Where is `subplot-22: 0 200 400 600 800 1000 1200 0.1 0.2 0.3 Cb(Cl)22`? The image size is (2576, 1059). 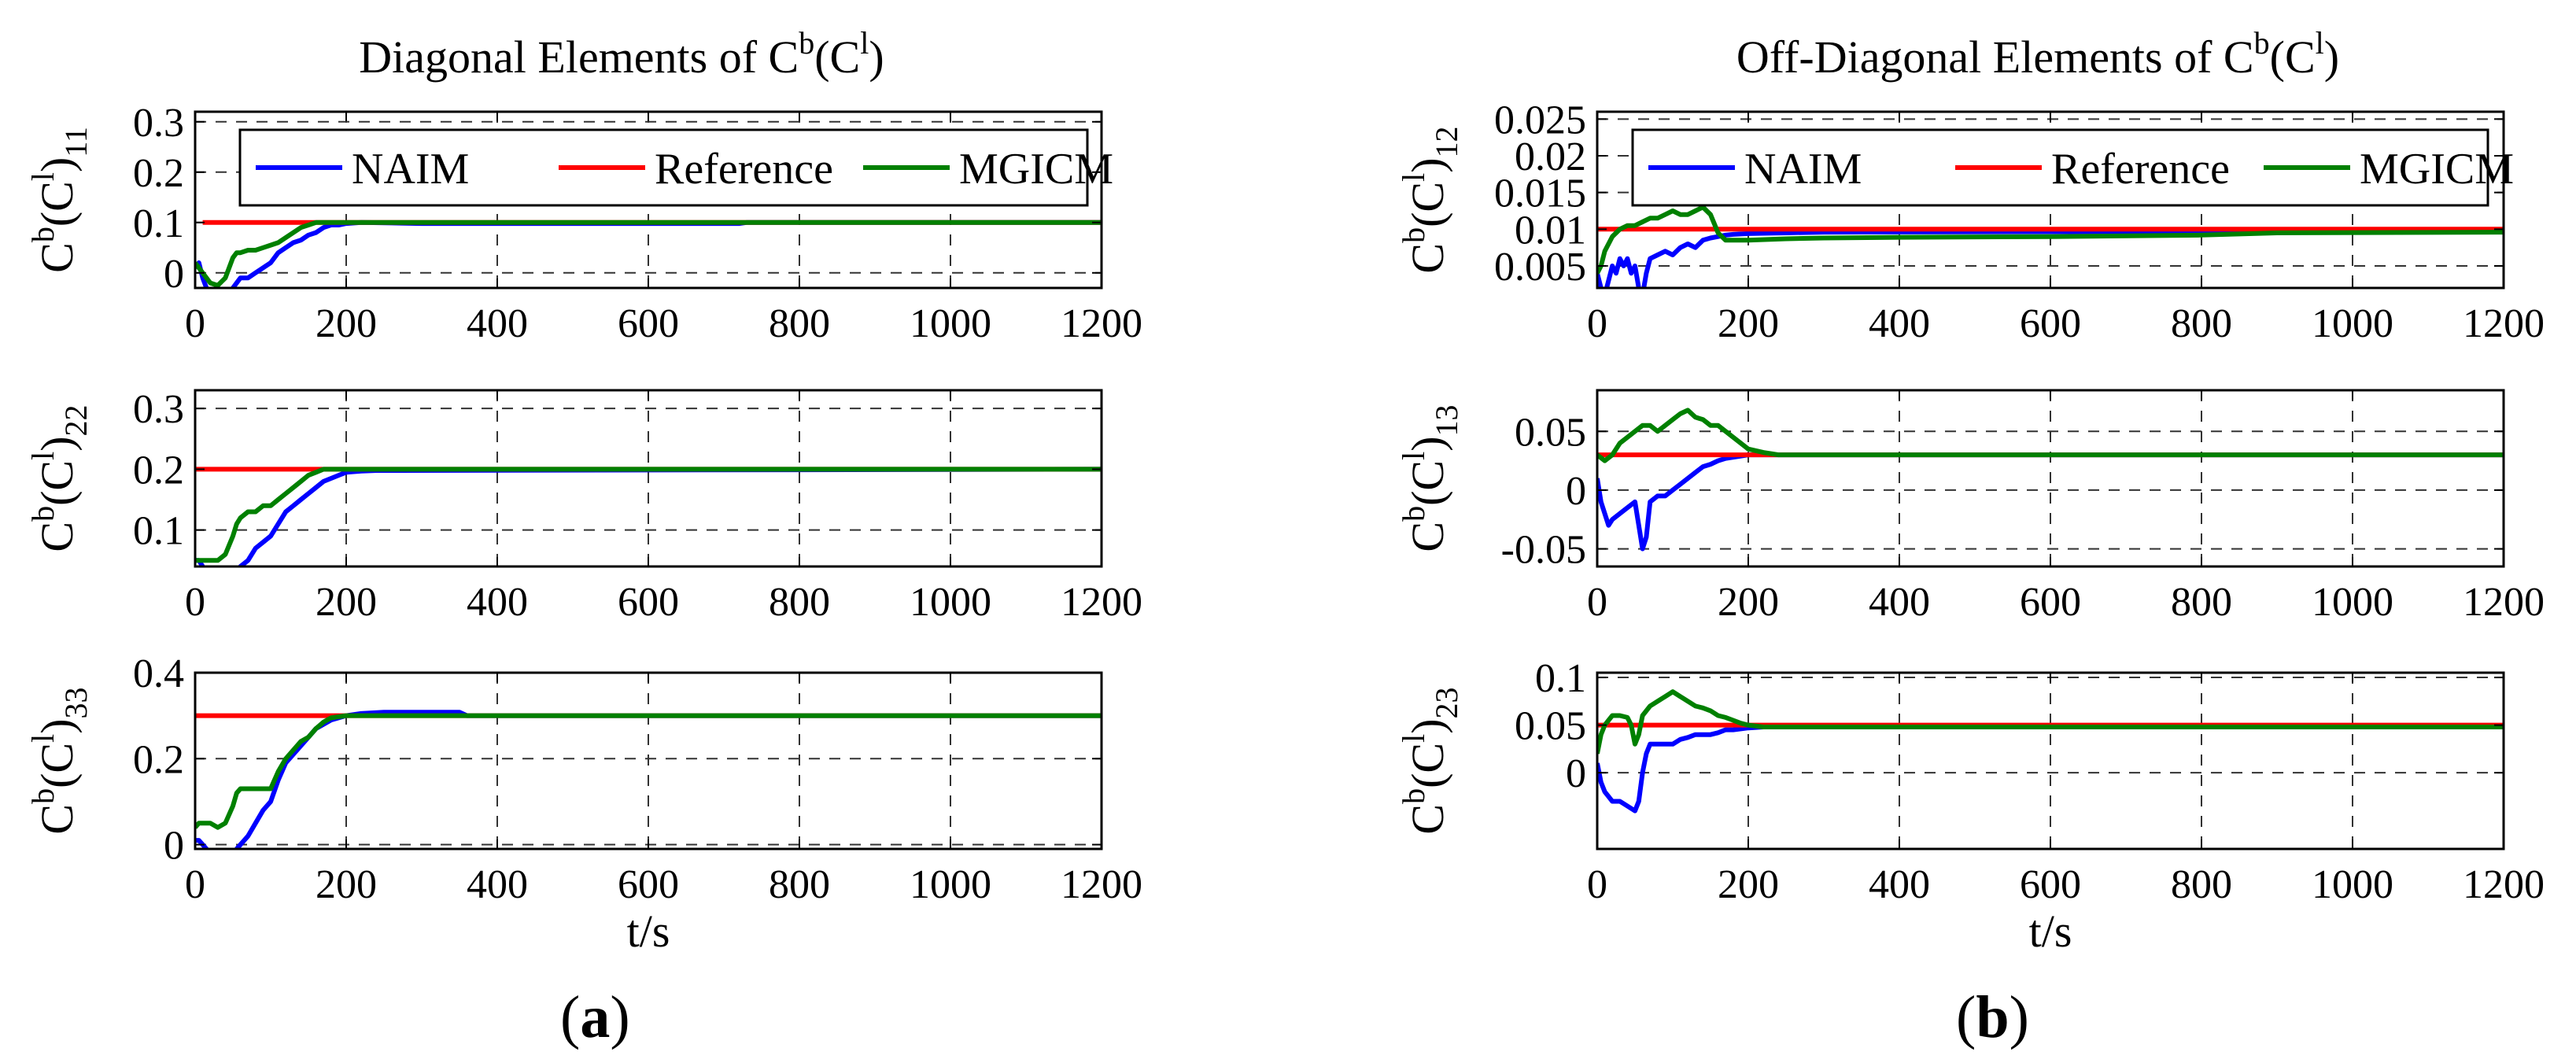
subplot-22: 0 200 400 600 800 1000 1200 0.1 0.2 0.3 Cb(Cl)22 is located at coordinates (583, 506).